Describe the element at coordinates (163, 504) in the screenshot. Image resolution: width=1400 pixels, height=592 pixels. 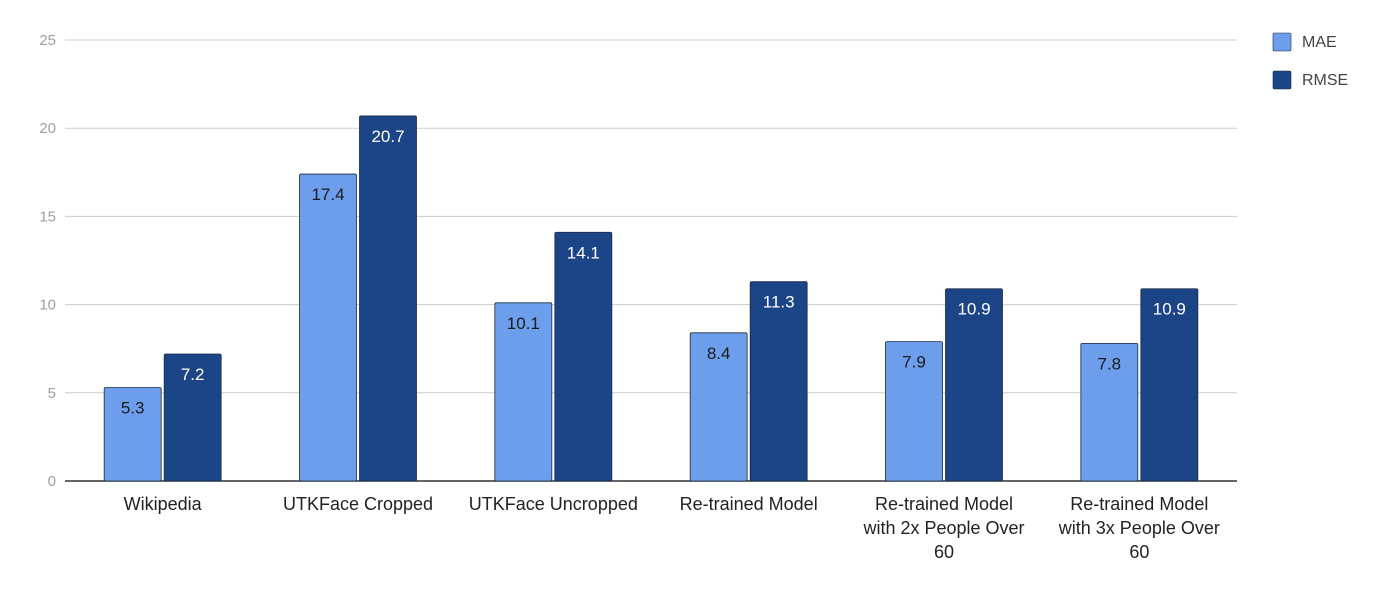
I see `x-category-label: Wikipedia` at that location.